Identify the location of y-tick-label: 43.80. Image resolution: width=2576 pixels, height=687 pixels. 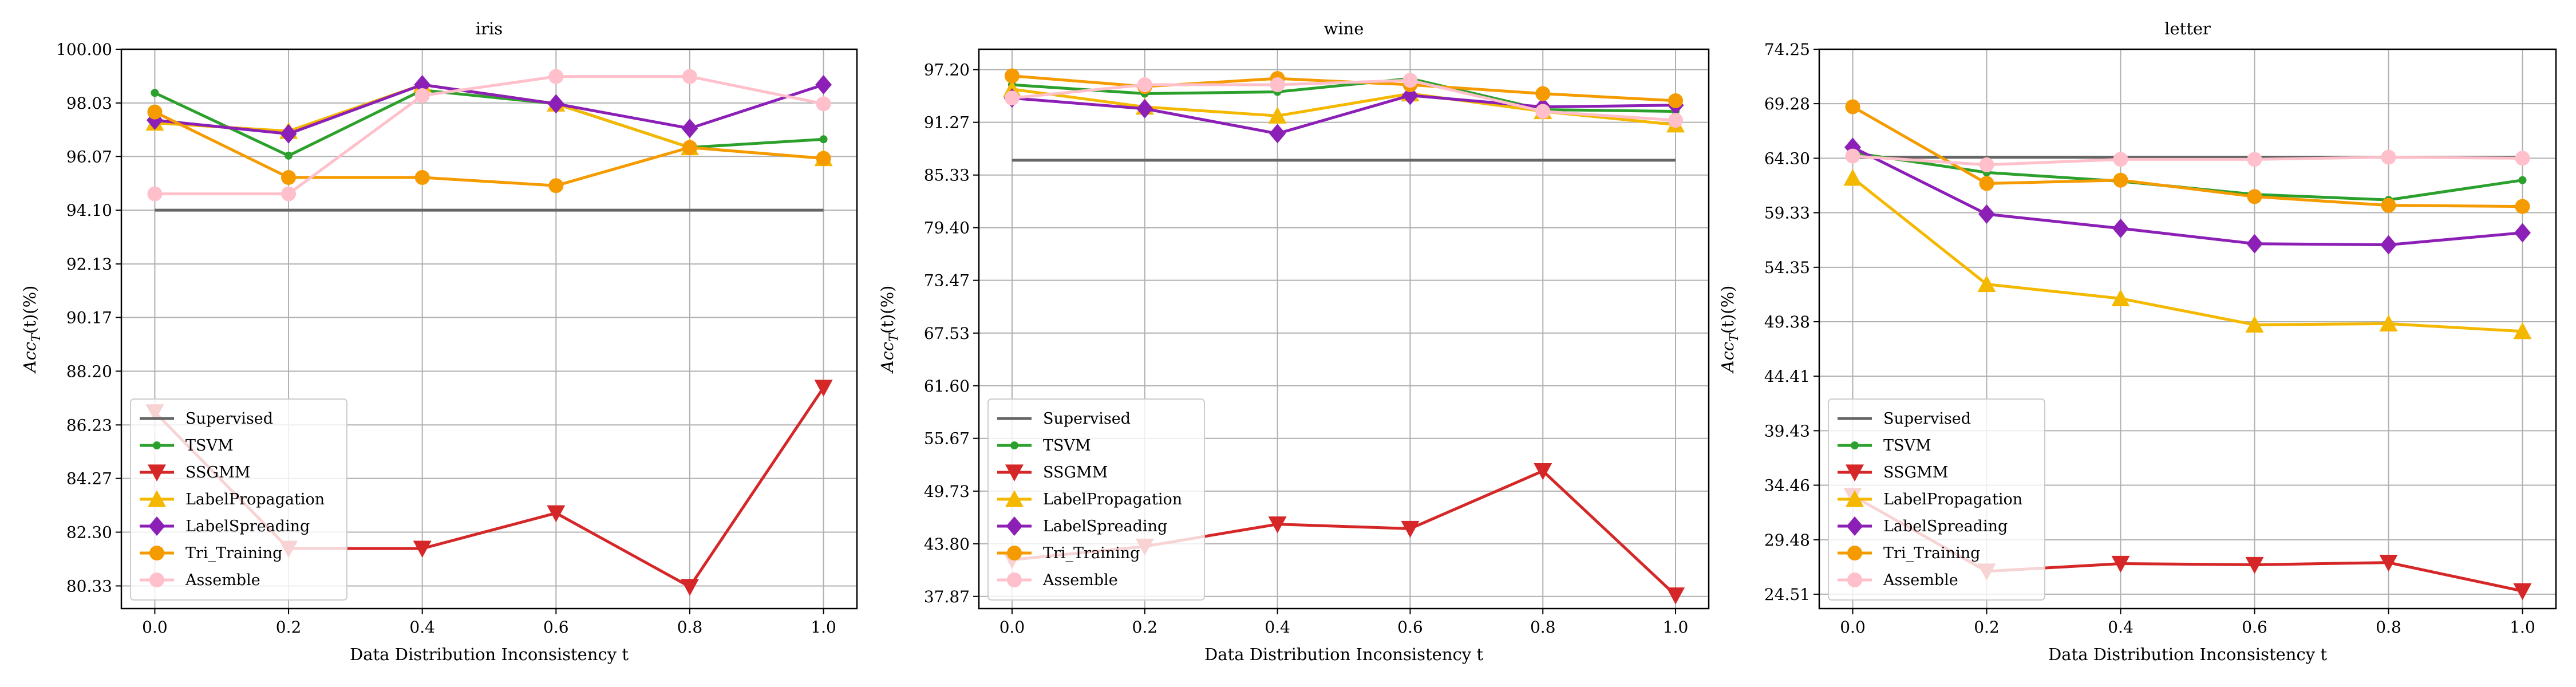
(947, 544).